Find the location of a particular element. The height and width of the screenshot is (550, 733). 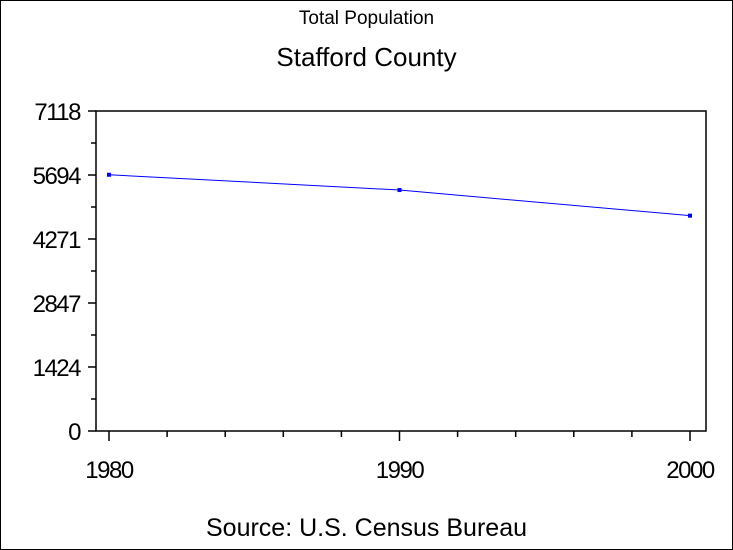

x-tick-label: 2000 is located at coordinates (690, 470).